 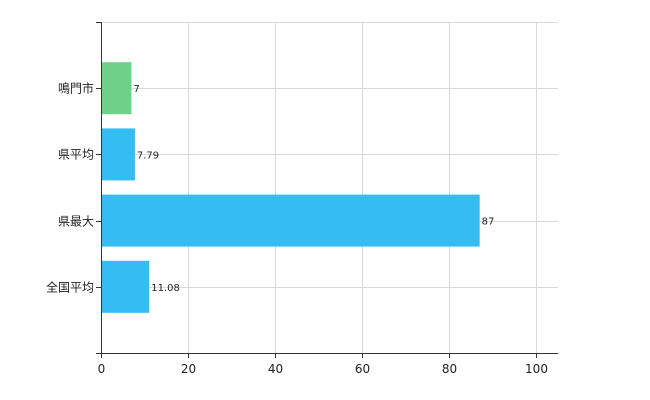 What do you see at coordinates (76, 155) in the screenshot?
I see `y-tick-label-1: 県平均` at bounding box center [76, 155].